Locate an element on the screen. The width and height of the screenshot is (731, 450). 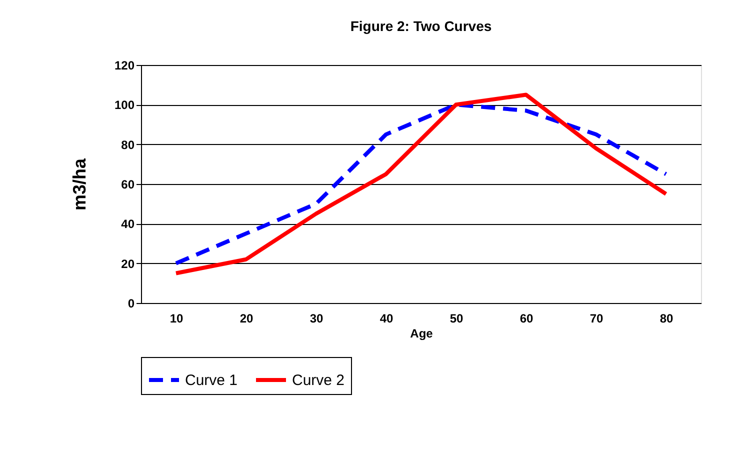
x-tick-label: 10 is located at coordinates (177, 319).